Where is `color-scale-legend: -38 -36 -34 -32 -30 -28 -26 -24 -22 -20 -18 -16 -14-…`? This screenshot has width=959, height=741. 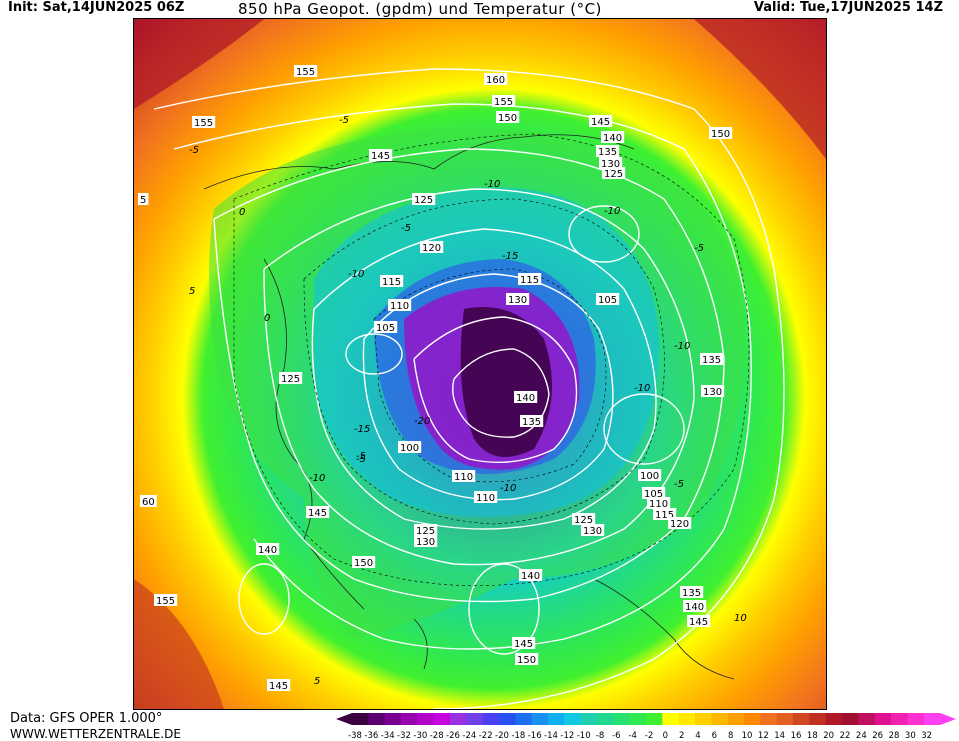
color-scale-legend: -38 -36 -34 -32 -30 -28 -26 -24 -22 -20 -18 -16 -14-… is located at coordinates (646, 727).